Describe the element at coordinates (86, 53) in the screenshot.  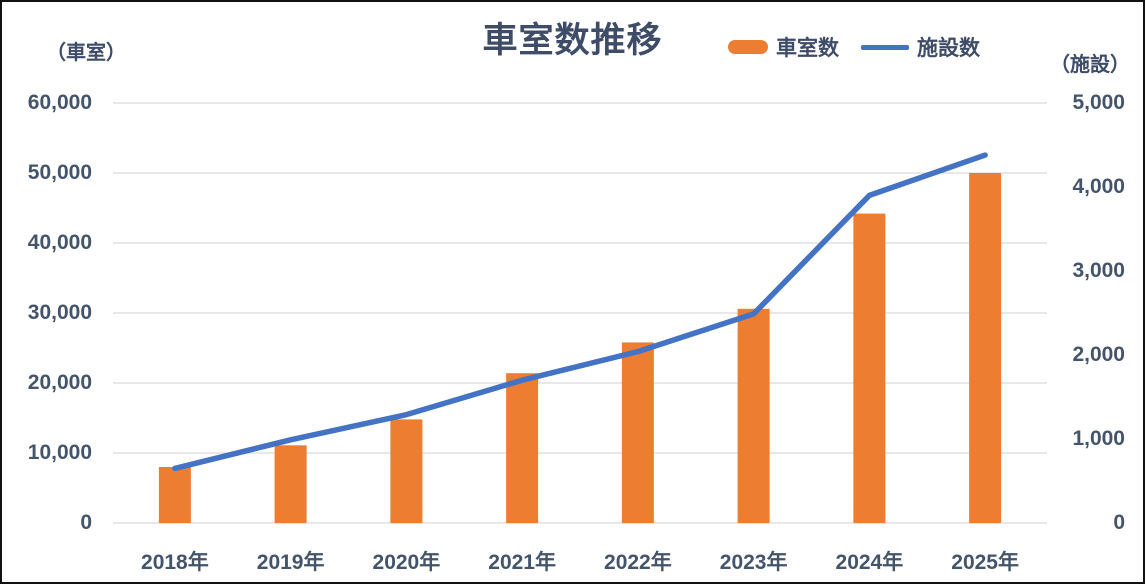
I see `left-axis-unit-label: （車室）` at that location.